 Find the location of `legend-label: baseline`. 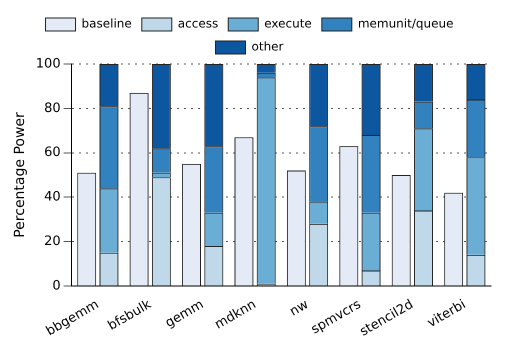

legend-label: baseline is located at coordinates (107, 23).